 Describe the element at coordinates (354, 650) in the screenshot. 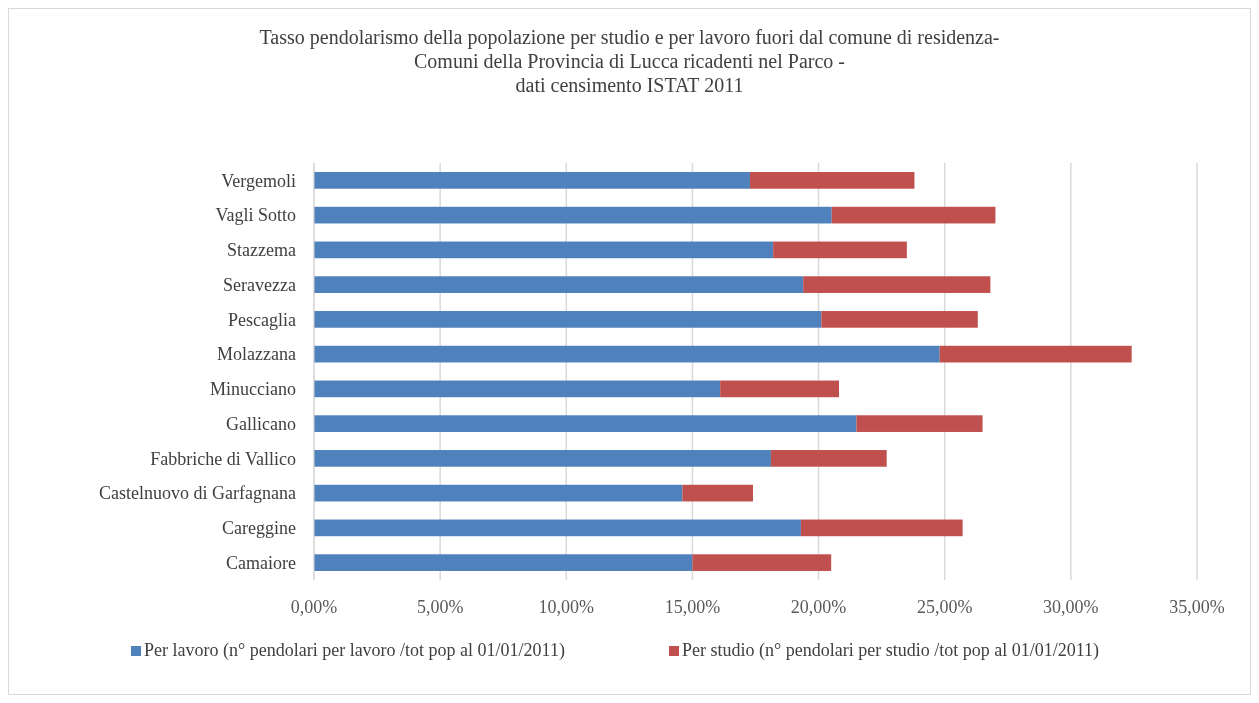

I see `legend-label: Per lavoro (n° pendolari per lavoro /tot pop al 01/01/2011)` at that location.